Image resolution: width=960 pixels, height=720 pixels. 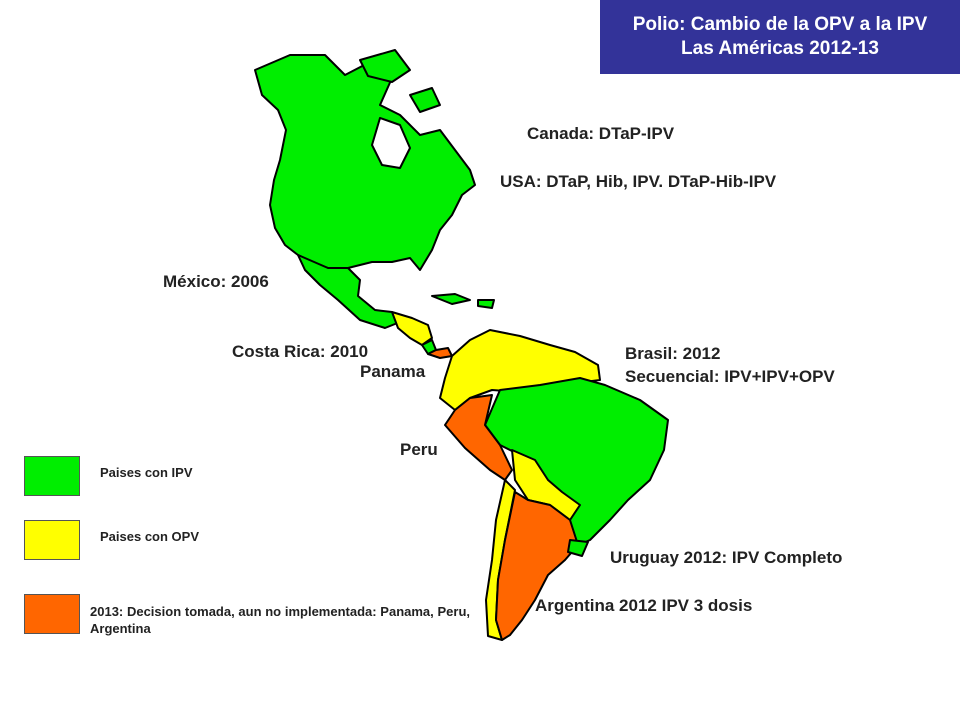 I want to click on label-canada: Canada: DTaP-IPV, so click(x=601, y=133).